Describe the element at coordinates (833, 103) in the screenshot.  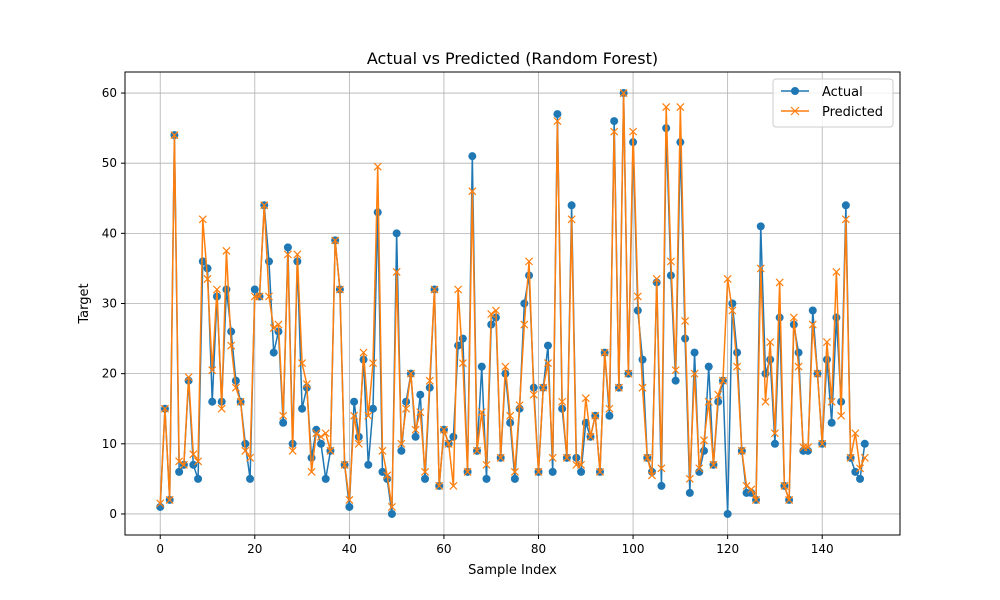
I see `legend: Actual Predicted` at that location.